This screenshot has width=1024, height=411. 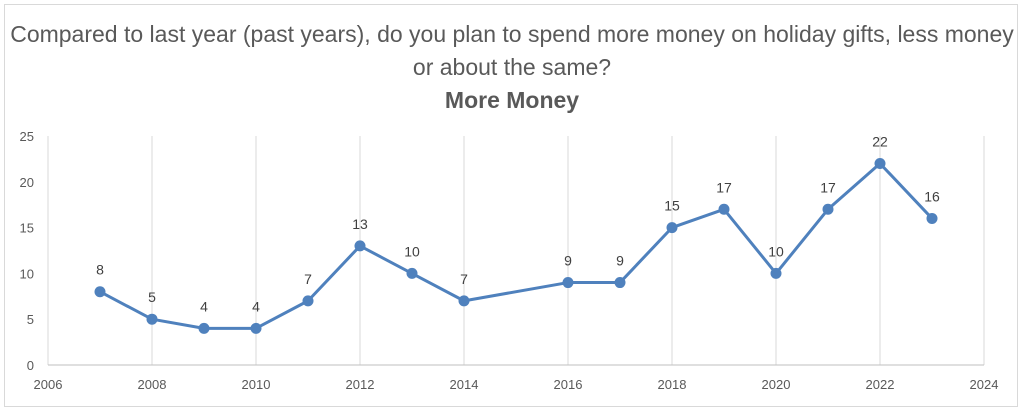 What do you see at coordinates (27, 251) in the screenshot?
I see `y-axis-ticks: 0 5 10 15 20 25` at bounding box center [27, 251].